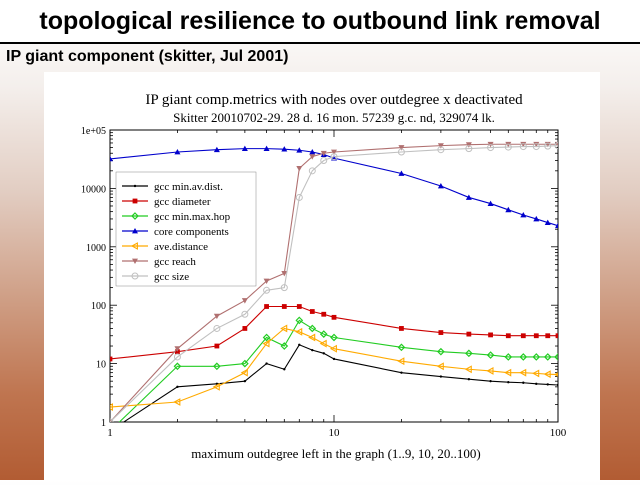  I want to click on x-tick-label: 100, so click(558, 433).